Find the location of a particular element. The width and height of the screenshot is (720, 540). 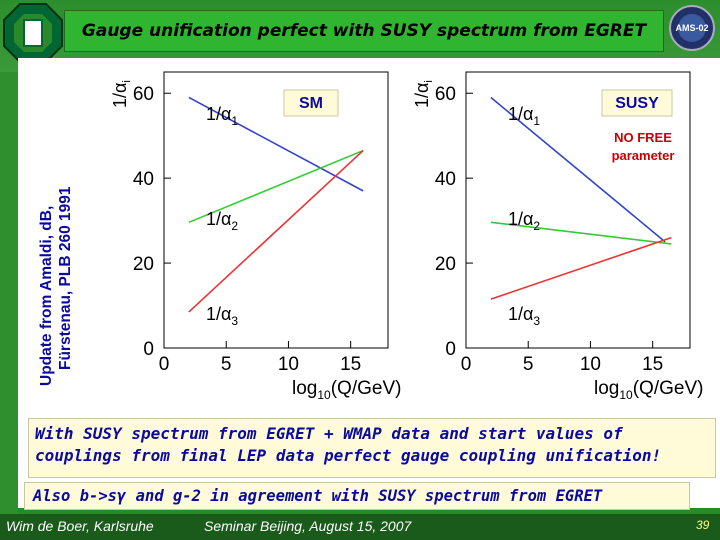

ams-logo-text: AMS-02 is located at coordinates (691, 28).